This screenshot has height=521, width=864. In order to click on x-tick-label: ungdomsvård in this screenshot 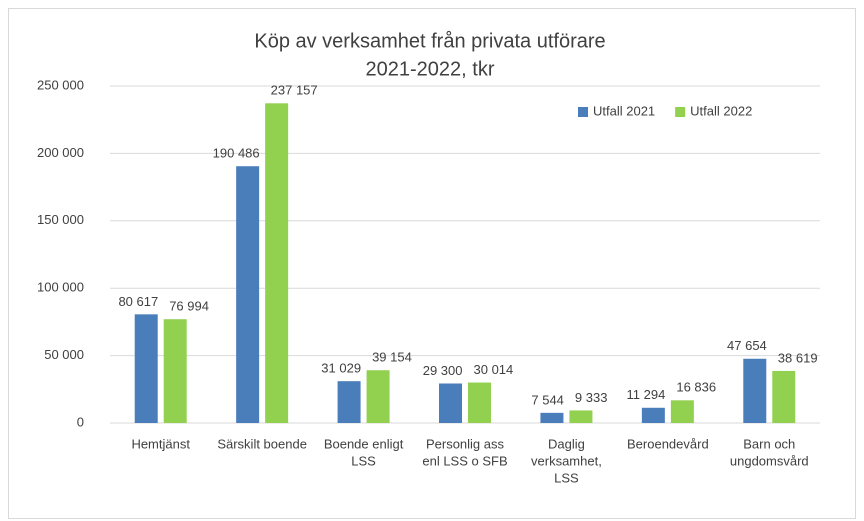, I will do `click(769, 460)`.